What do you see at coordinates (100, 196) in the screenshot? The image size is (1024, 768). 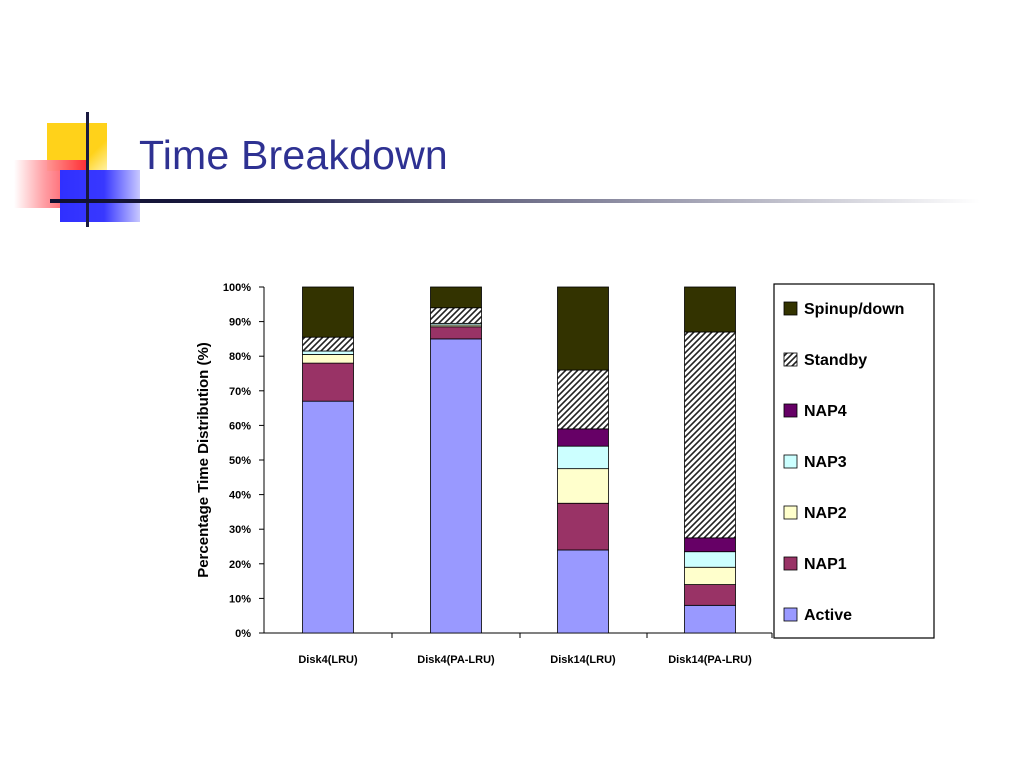 I see `decor-blue-square` at bounding box center [100, 196].